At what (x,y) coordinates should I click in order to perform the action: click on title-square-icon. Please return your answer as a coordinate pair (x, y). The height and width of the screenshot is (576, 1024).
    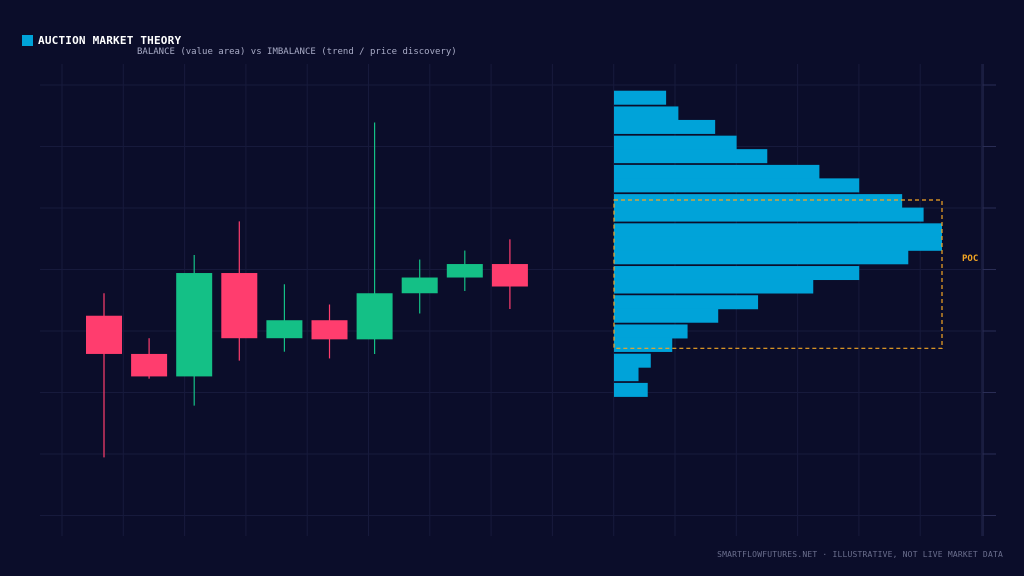
    Looking at the image, I should click on (27, 40).